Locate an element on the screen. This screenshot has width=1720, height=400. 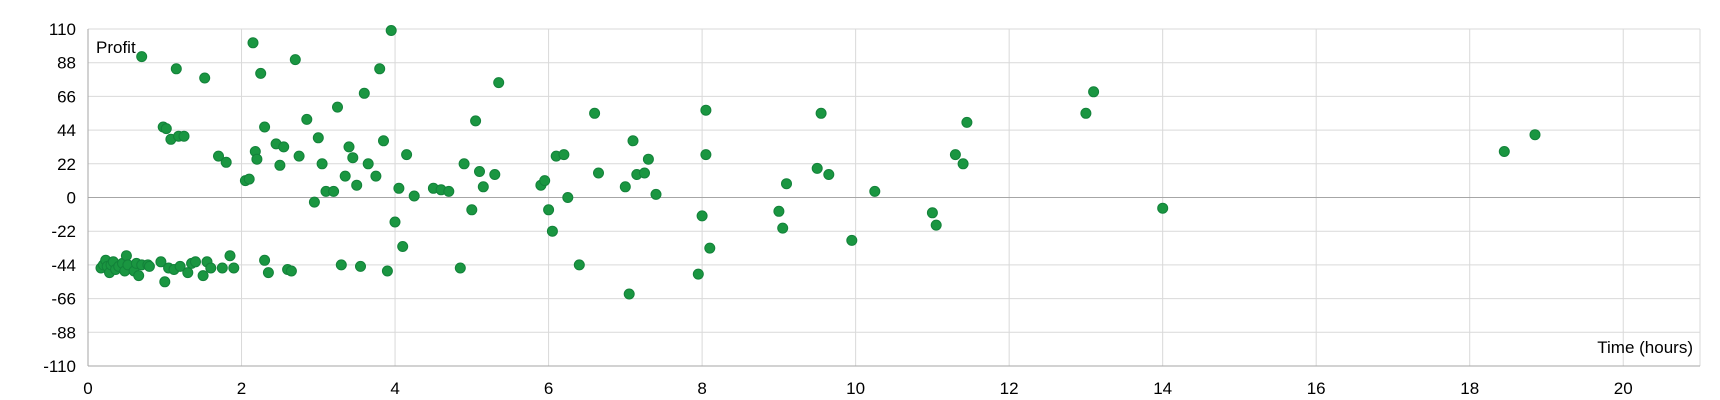
x-tick-label: 16 is located at coordinates (1316, 388).